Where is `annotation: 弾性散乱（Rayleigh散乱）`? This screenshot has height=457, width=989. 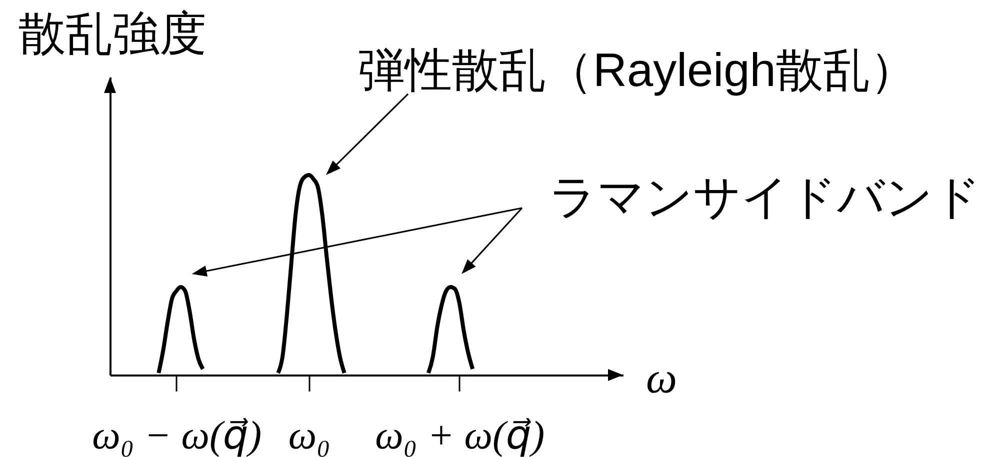 annotation: 弾性散乱（Rayleigh散乱） is located at coordinates (637, 69).